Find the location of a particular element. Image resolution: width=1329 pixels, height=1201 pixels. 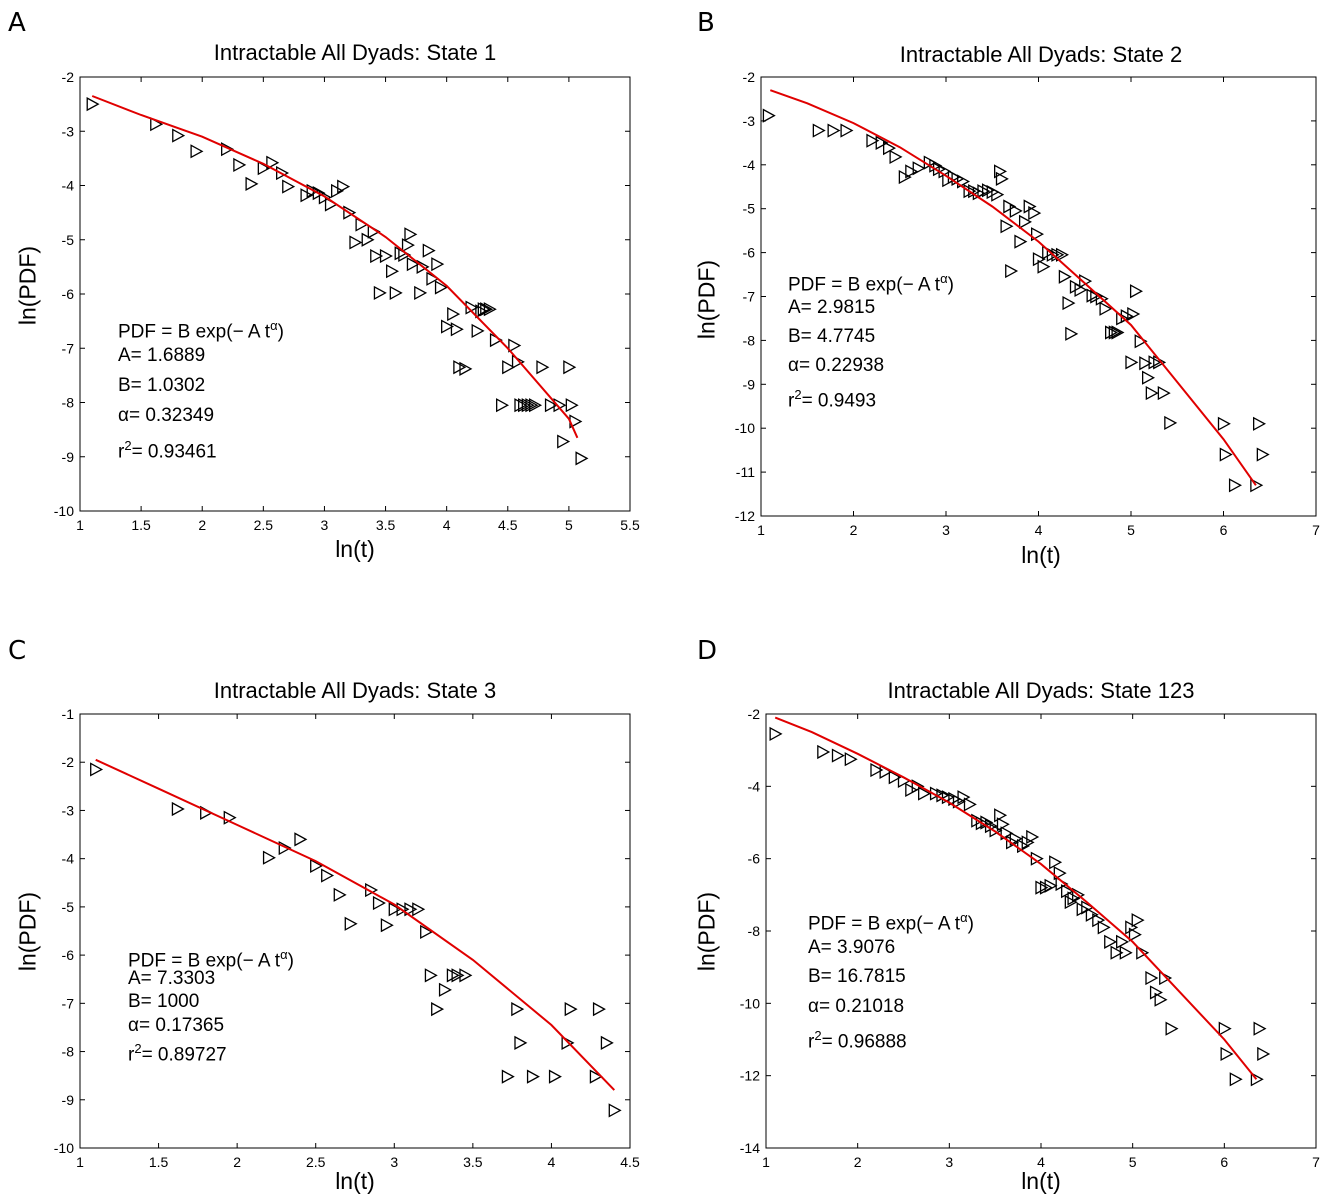

param-b: B= 1000 is located at coordinates (164, 1001).